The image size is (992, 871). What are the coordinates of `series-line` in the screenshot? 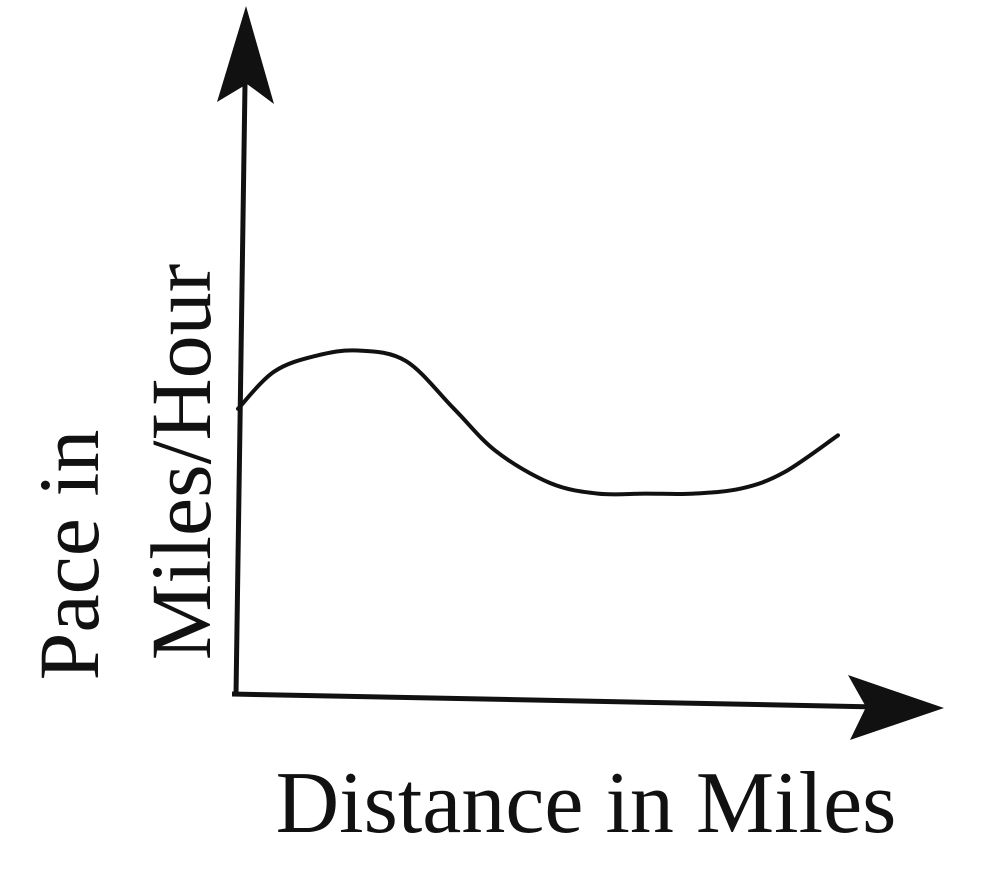 It's located at (538, 422).